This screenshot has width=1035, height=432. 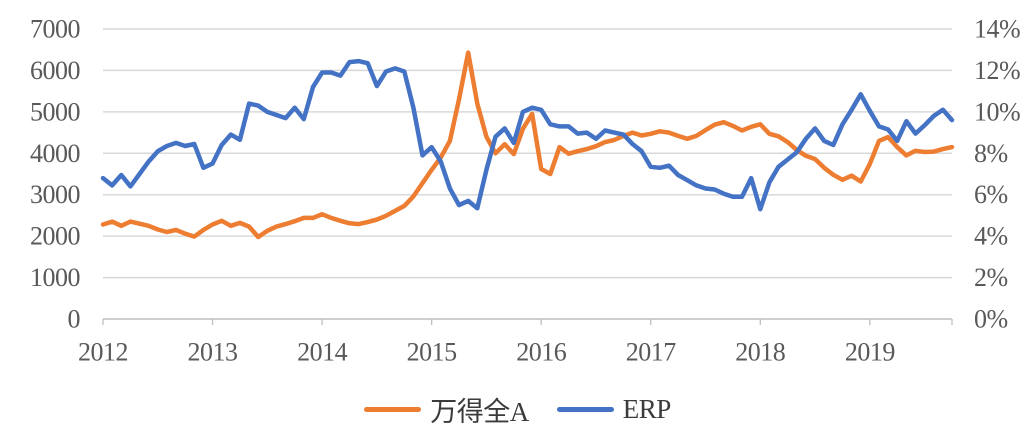 I want to click on x-axis-year-label: 2012, so click(x=103, y=352).